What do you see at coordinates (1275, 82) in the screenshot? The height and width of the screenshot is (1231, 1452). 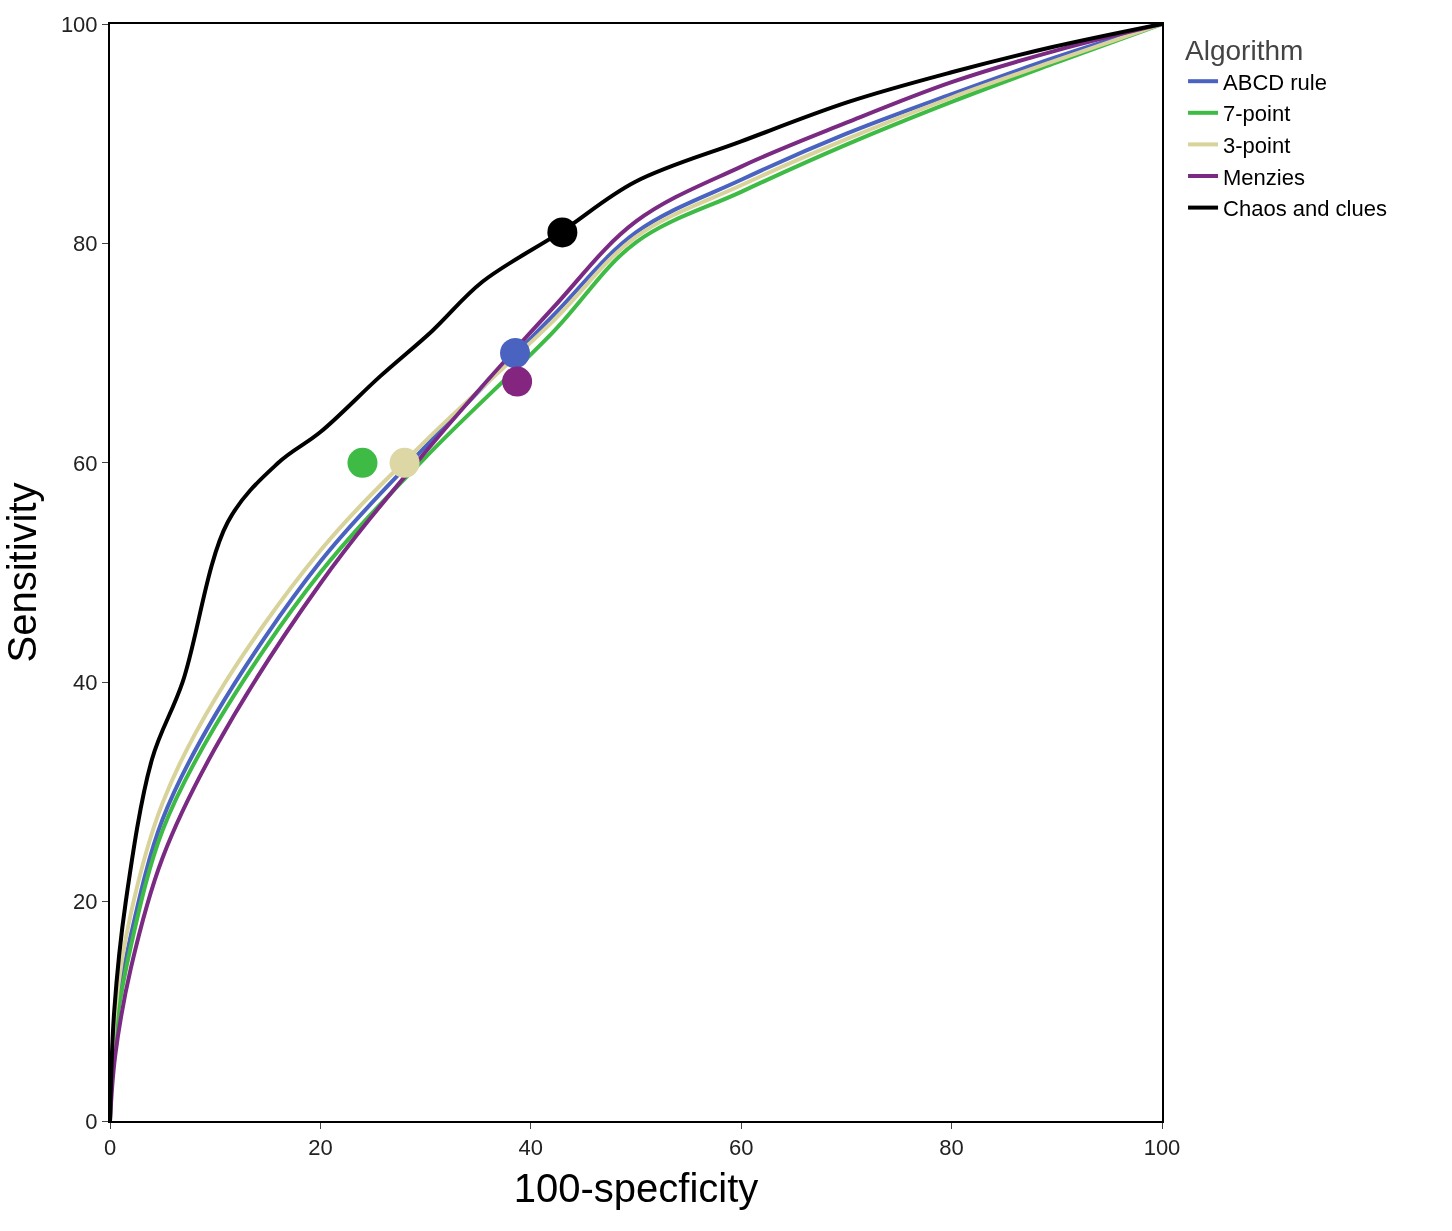 I see `legend-label: ABCD rule` at bounding box center [1275, 82].